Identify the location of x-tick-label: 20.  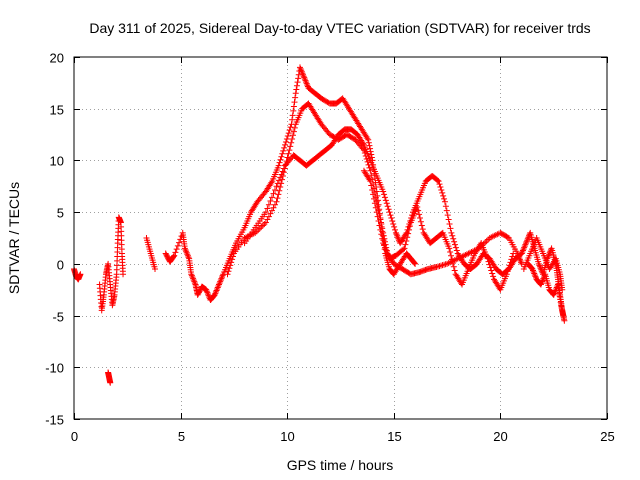
(500, 436).